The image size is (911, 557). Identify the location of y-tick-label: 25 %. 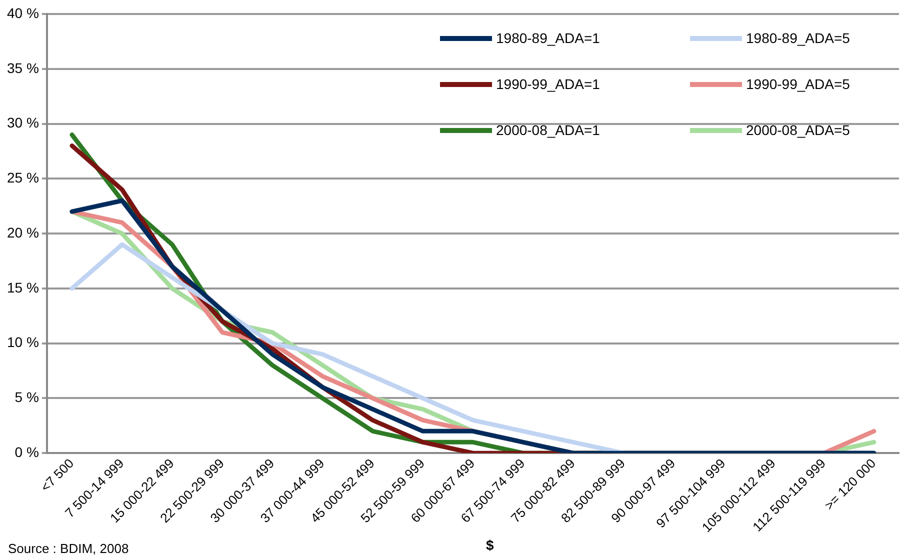
(22, 178).